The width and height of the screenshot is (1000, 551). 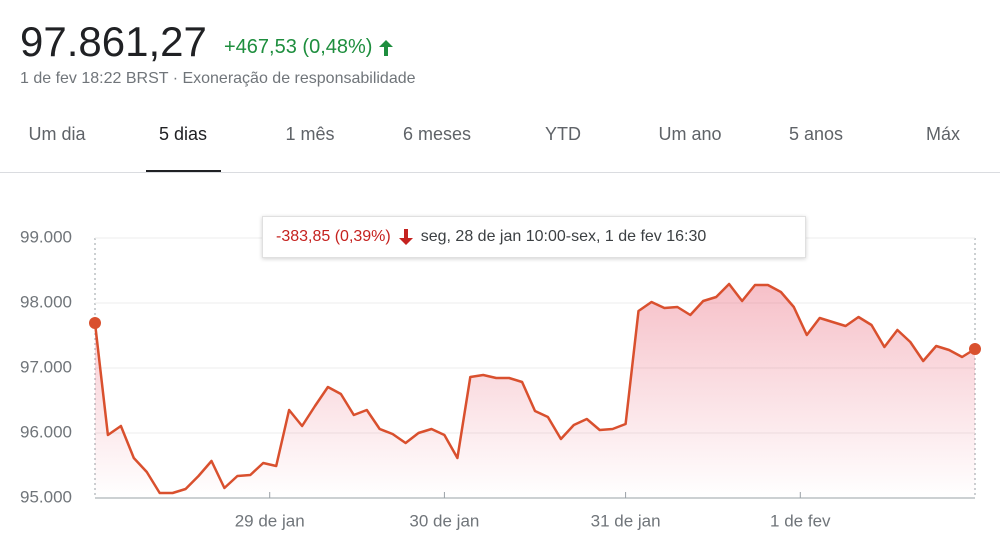 I want to click on range-tab: Um dia, so click(x=57, y=134).